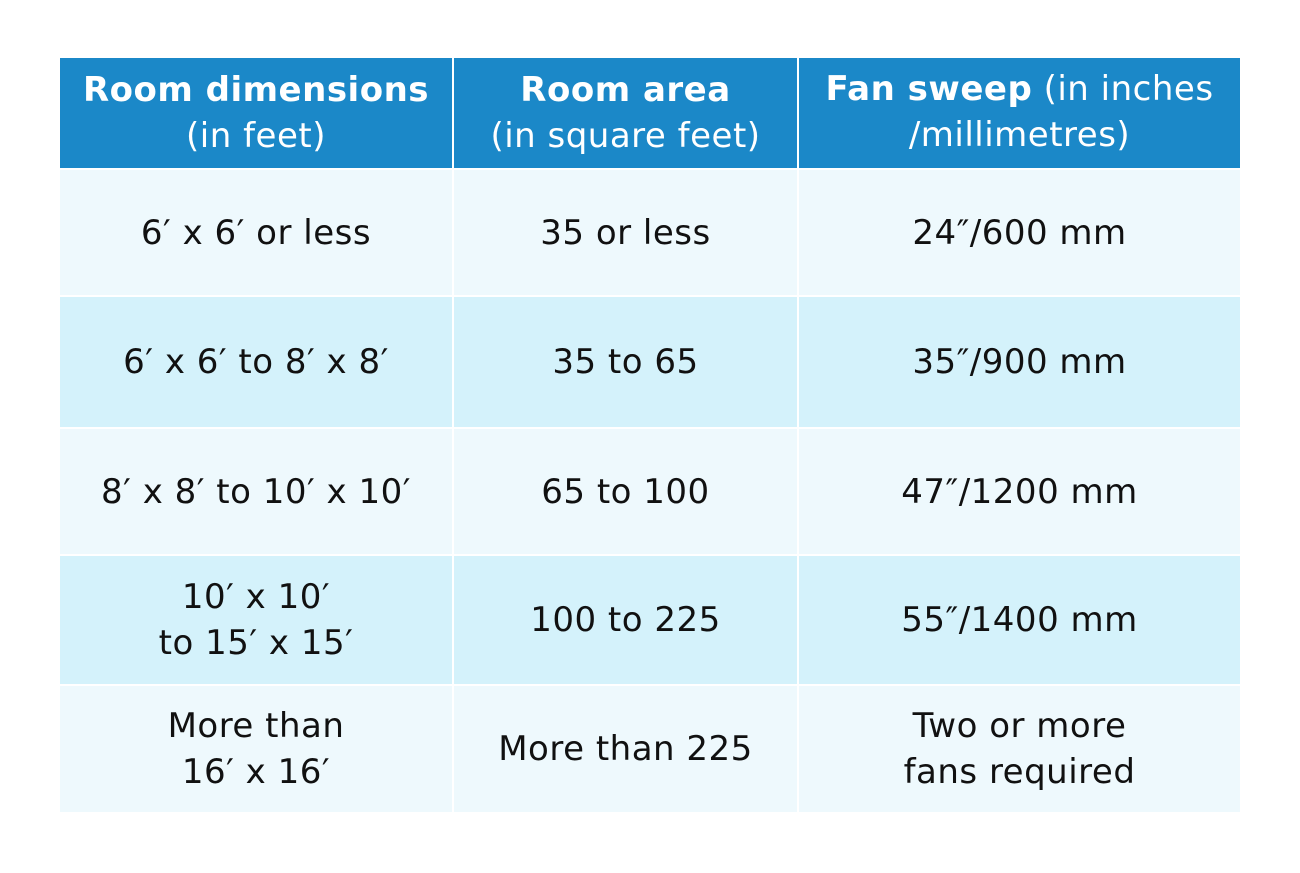 Image resolution: width=1300 pixels, height=873 pixels. I want to click on table-cell: 10′ x 10′ to 15′ x 15′, so click(256, 620).